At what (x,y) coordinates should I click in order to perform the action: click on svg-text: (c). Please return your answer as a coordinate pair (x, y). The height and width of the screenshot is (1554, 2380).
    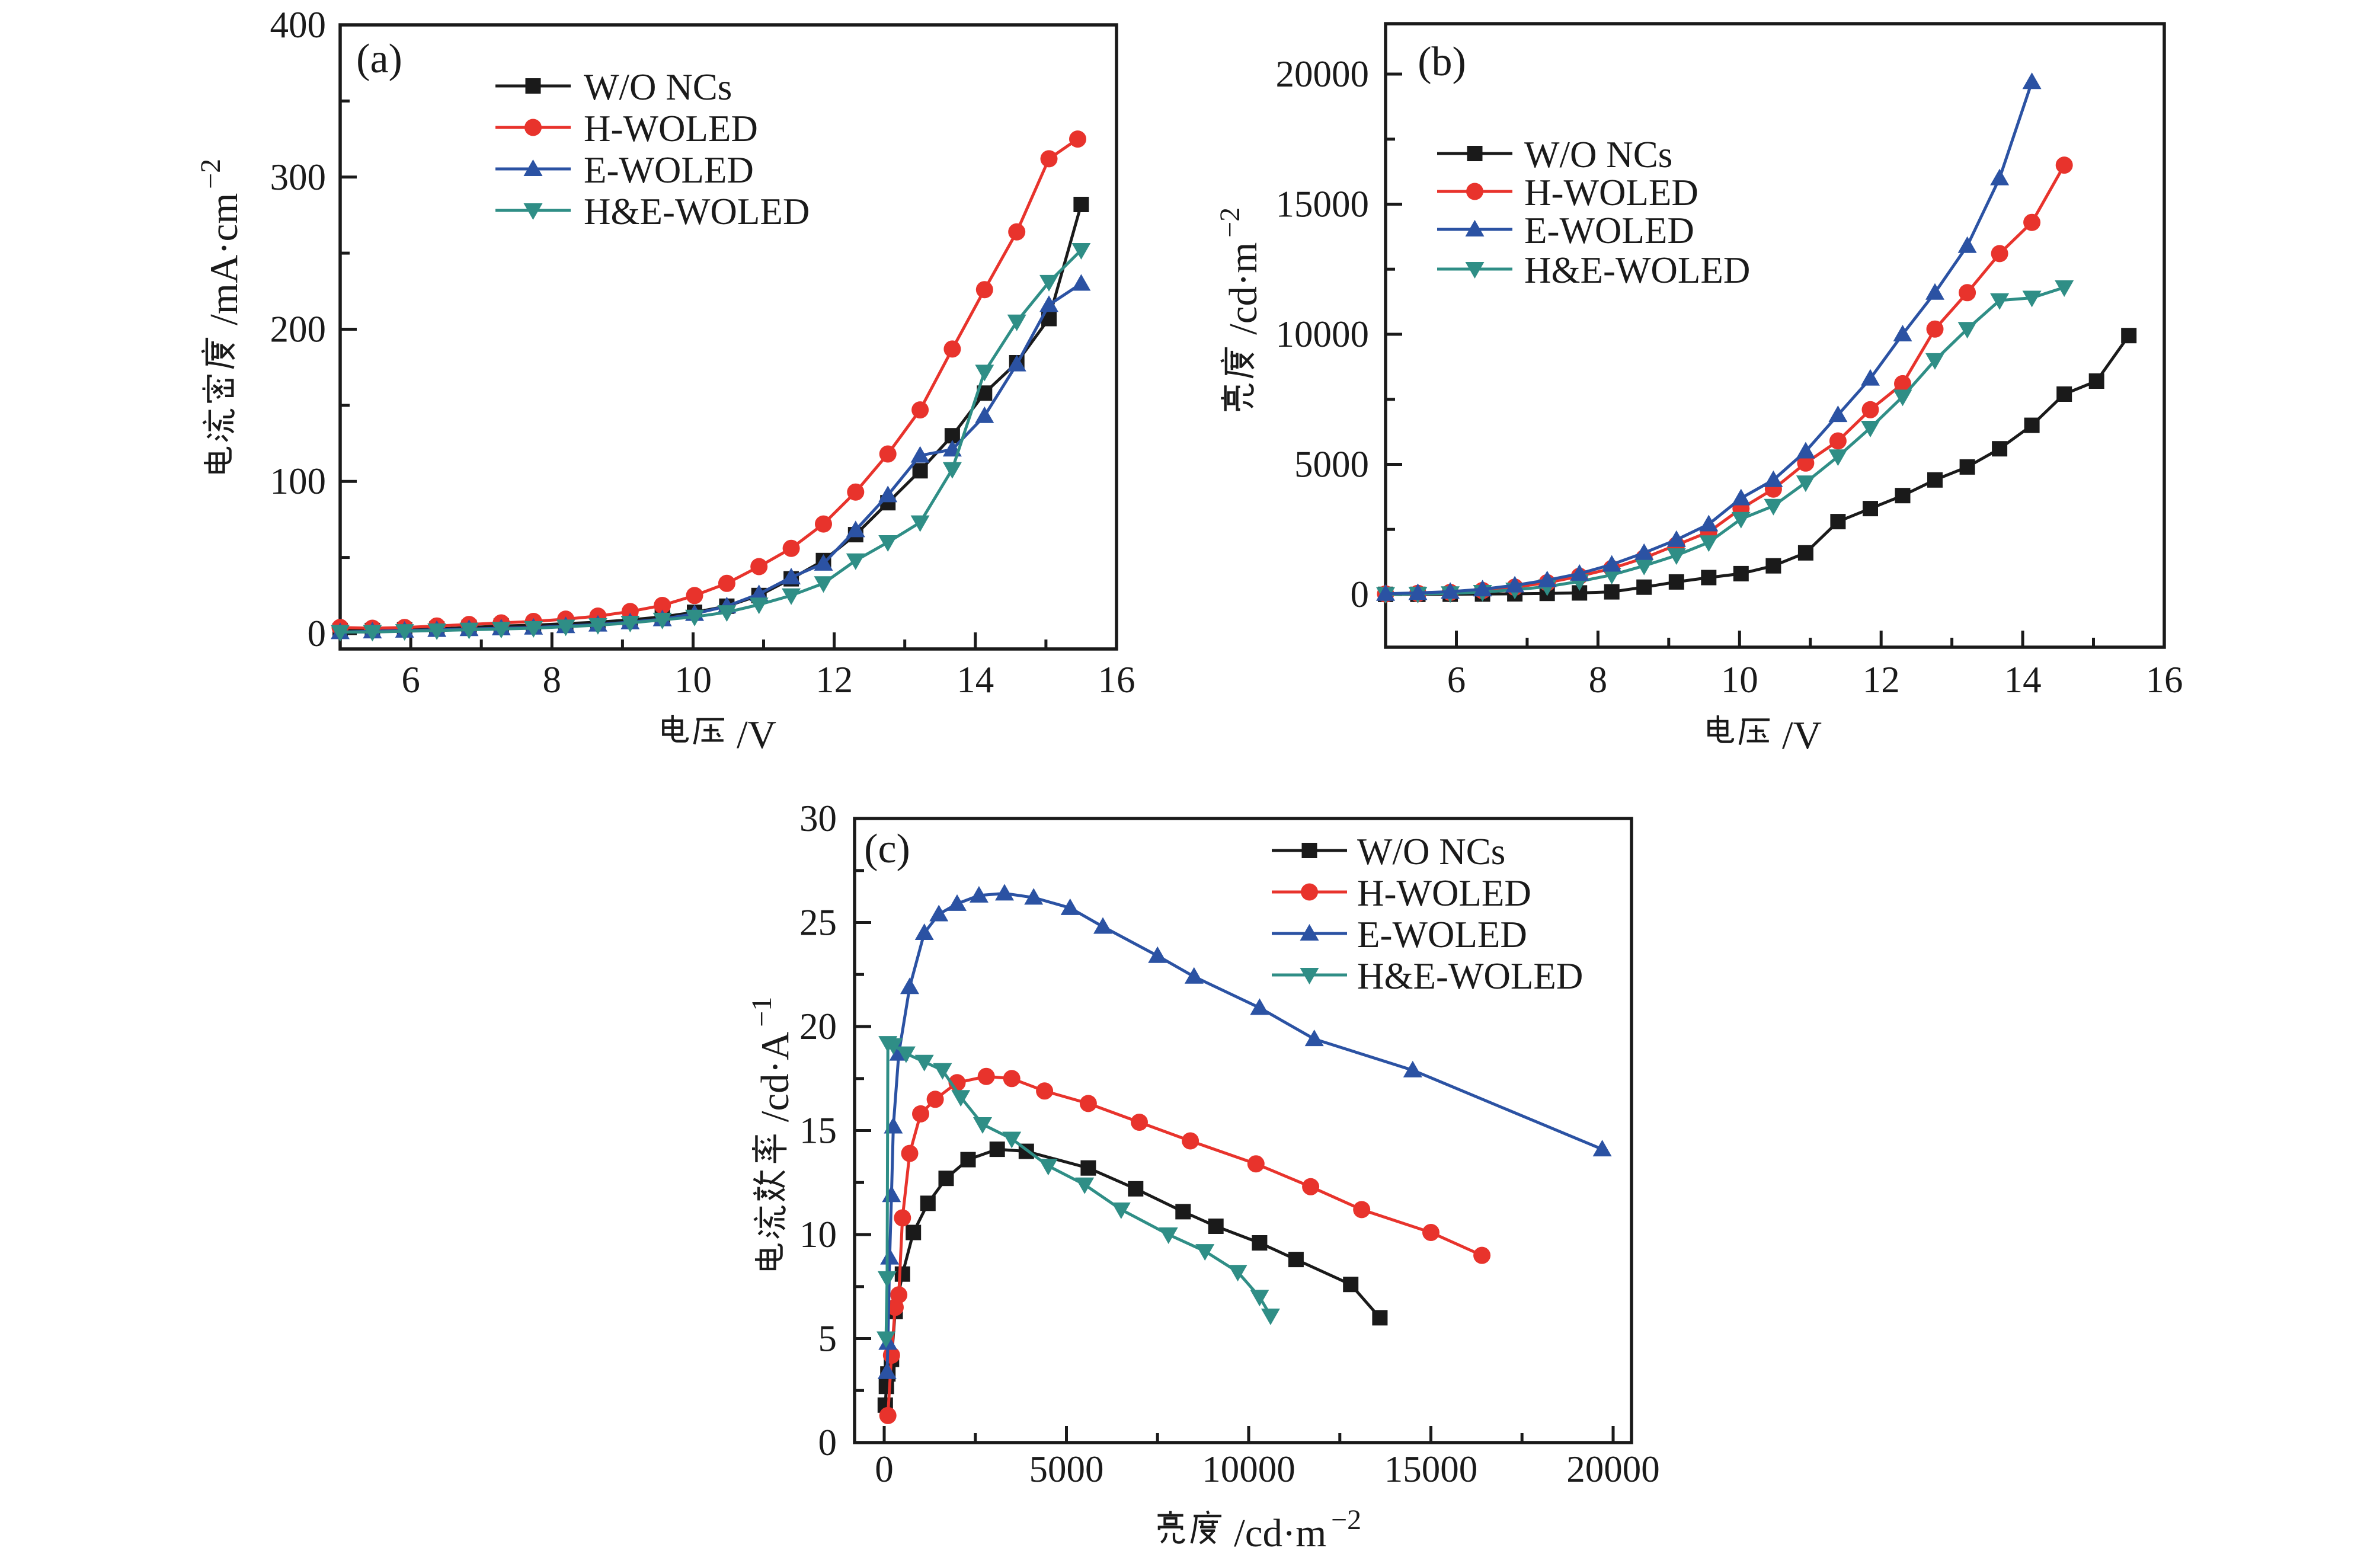
    Looking at the image, I should click on (887, 849).